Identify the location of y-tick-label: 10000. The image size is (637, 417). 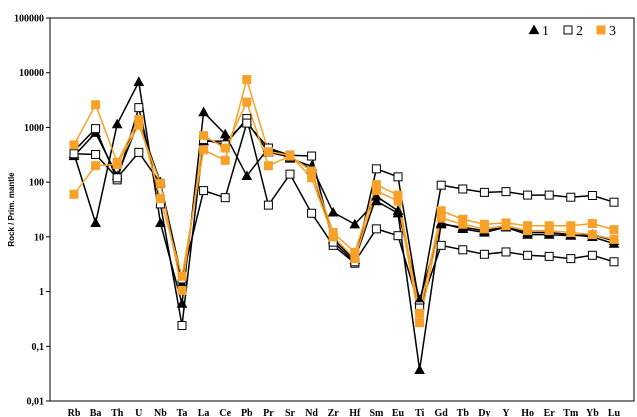
(31, 73).